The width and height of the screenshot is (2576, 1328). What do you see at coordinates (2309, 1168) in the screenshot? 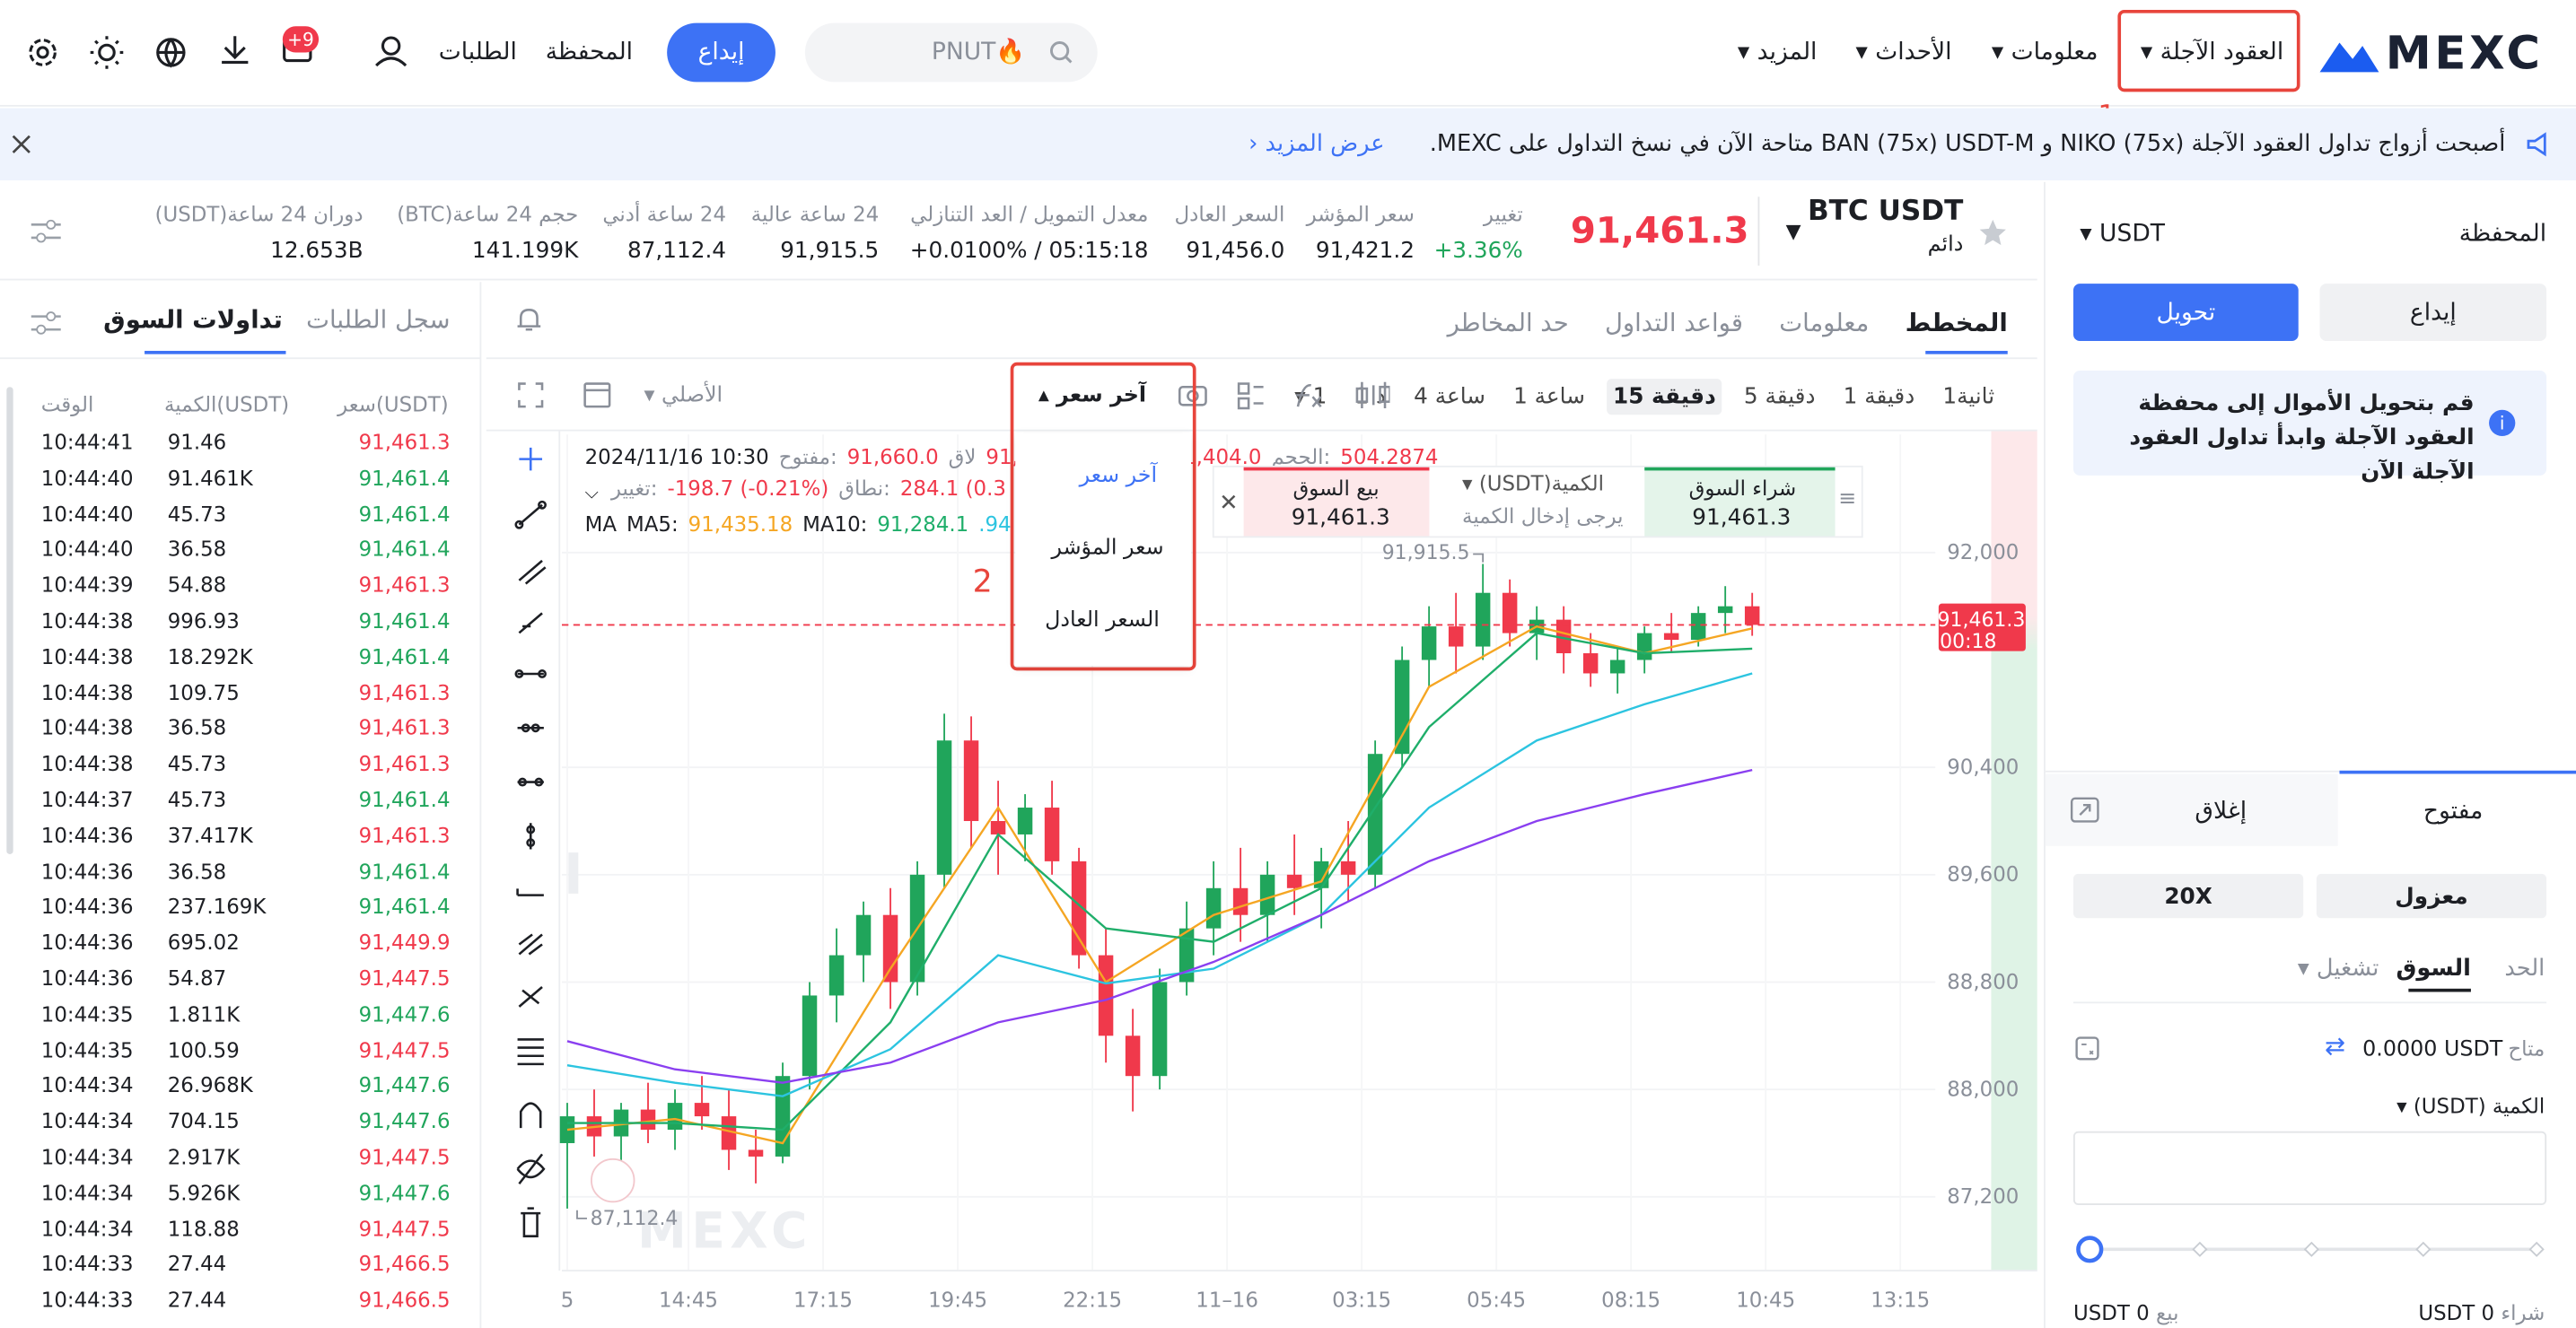
I see `qty-input` at bounding box center [2309, 1168].